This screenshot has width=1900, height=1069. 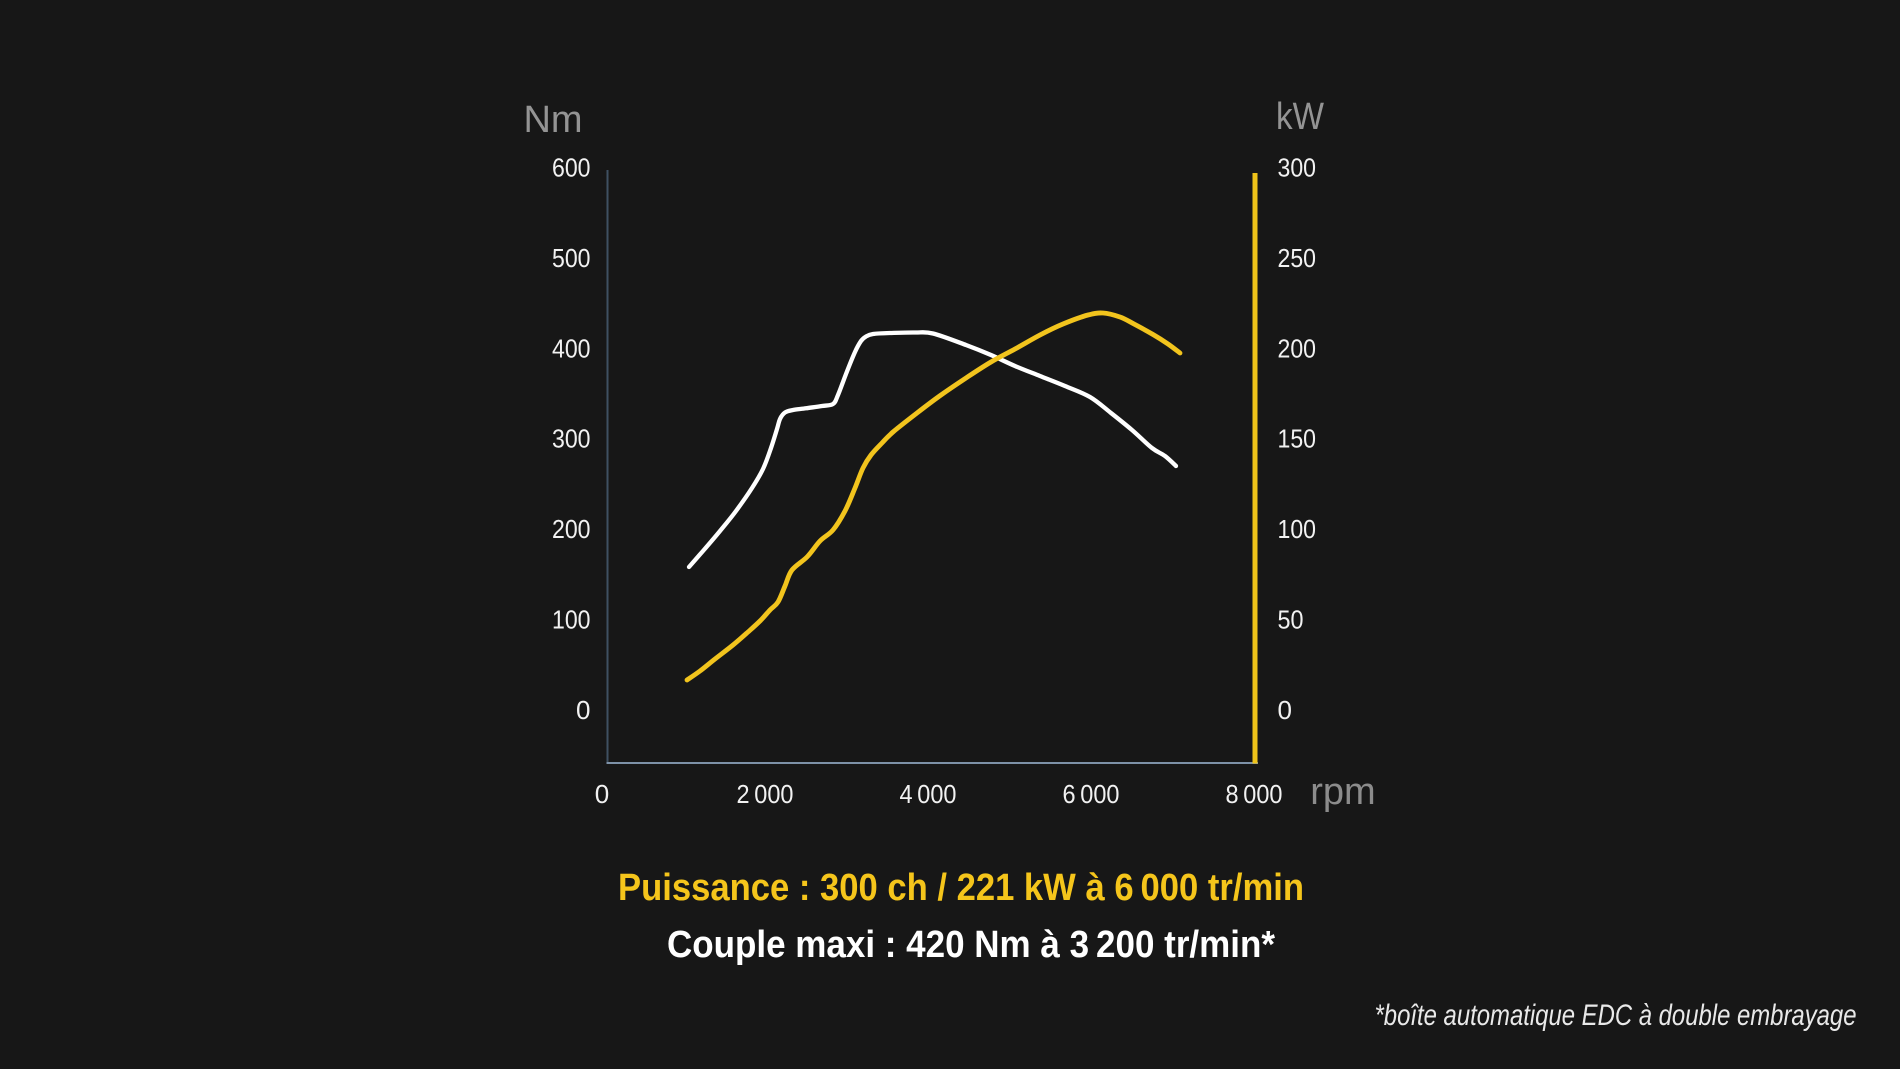 What do you see at coordinates (1297, 439) in the screenshot?
I see `svg-text: 150` at bounding box center [1297, 439].